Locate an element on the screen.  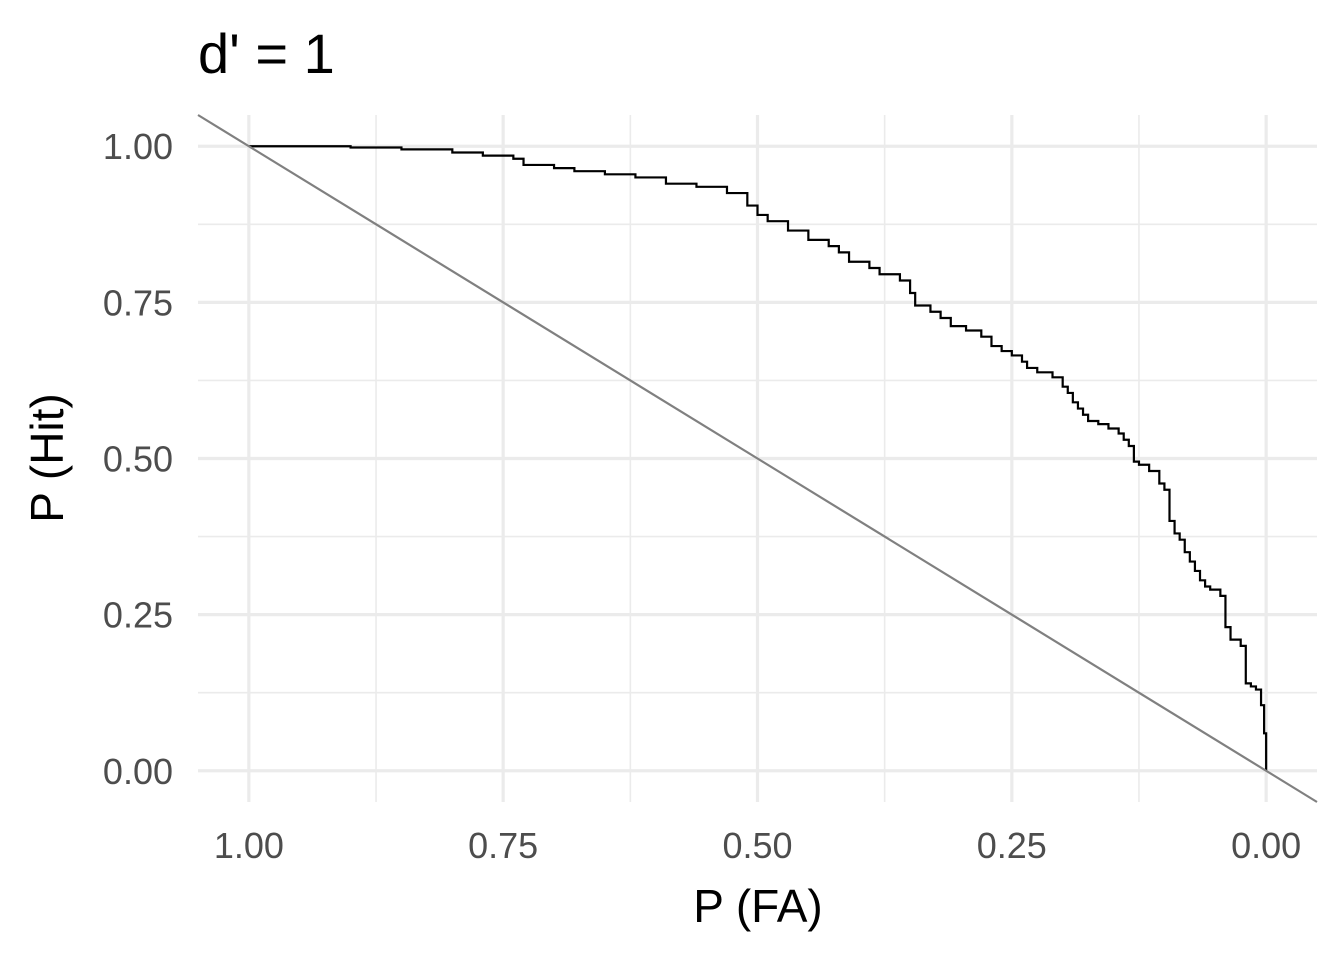
x-tick-label: 0.75 is located at coordinates (503, 845).